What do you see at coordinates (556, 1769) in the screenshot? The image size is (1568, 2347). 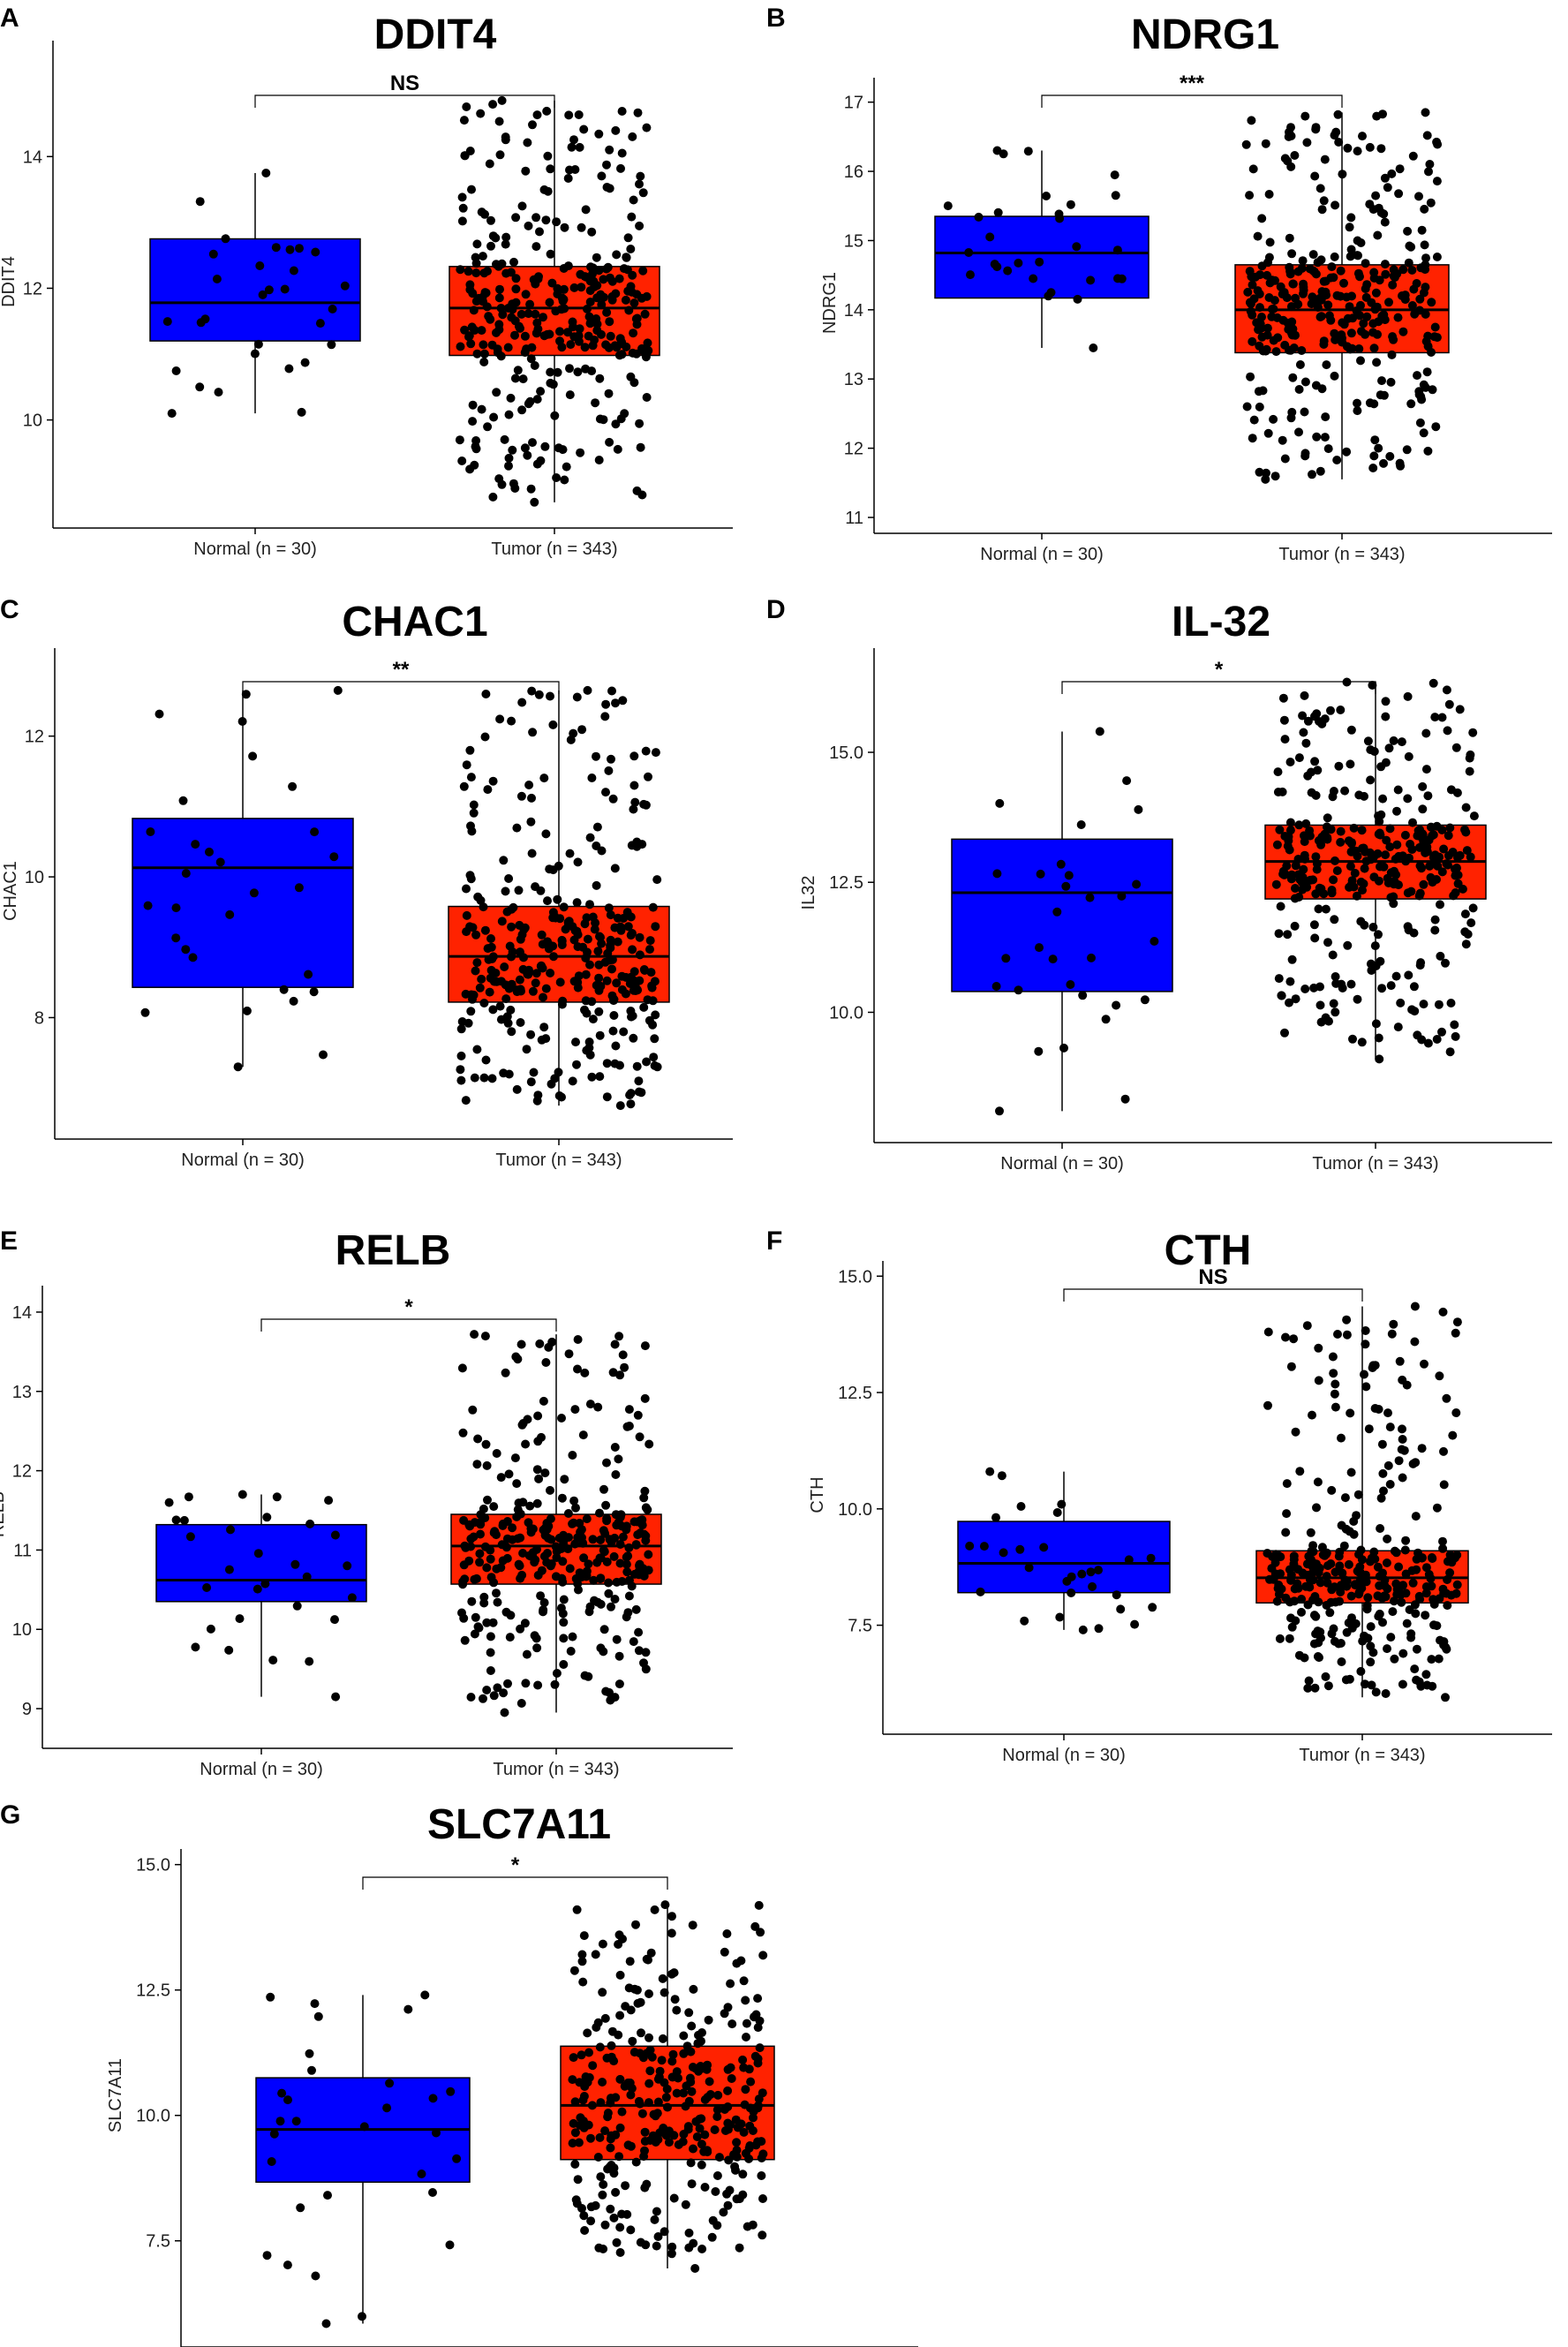 I see `x-tick-label: Tumor (n = 343)` at bounding box center [556, 1769].